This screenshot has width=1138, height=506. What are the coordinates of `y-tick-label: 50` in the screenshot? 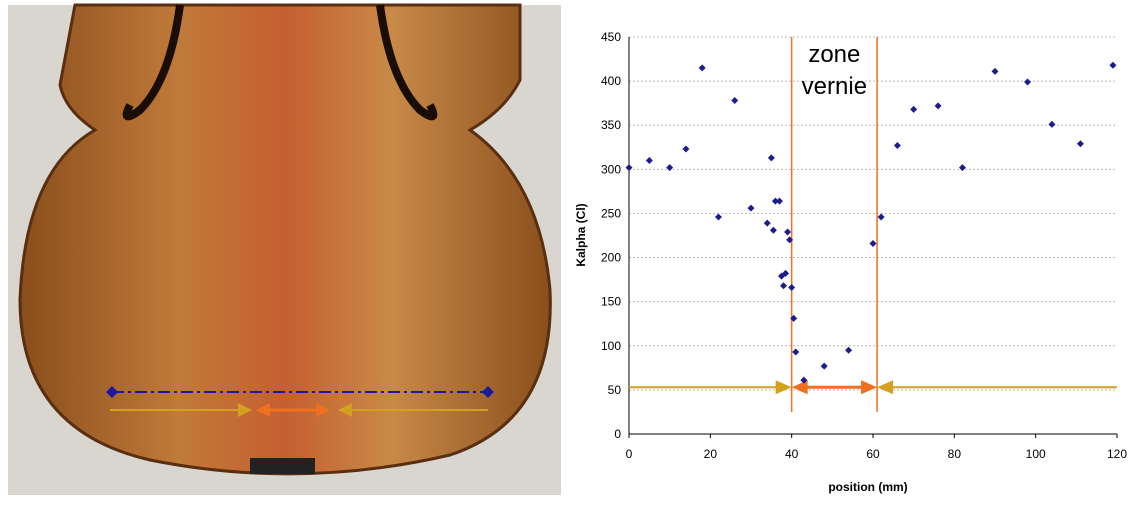 It's located at (615, 390).